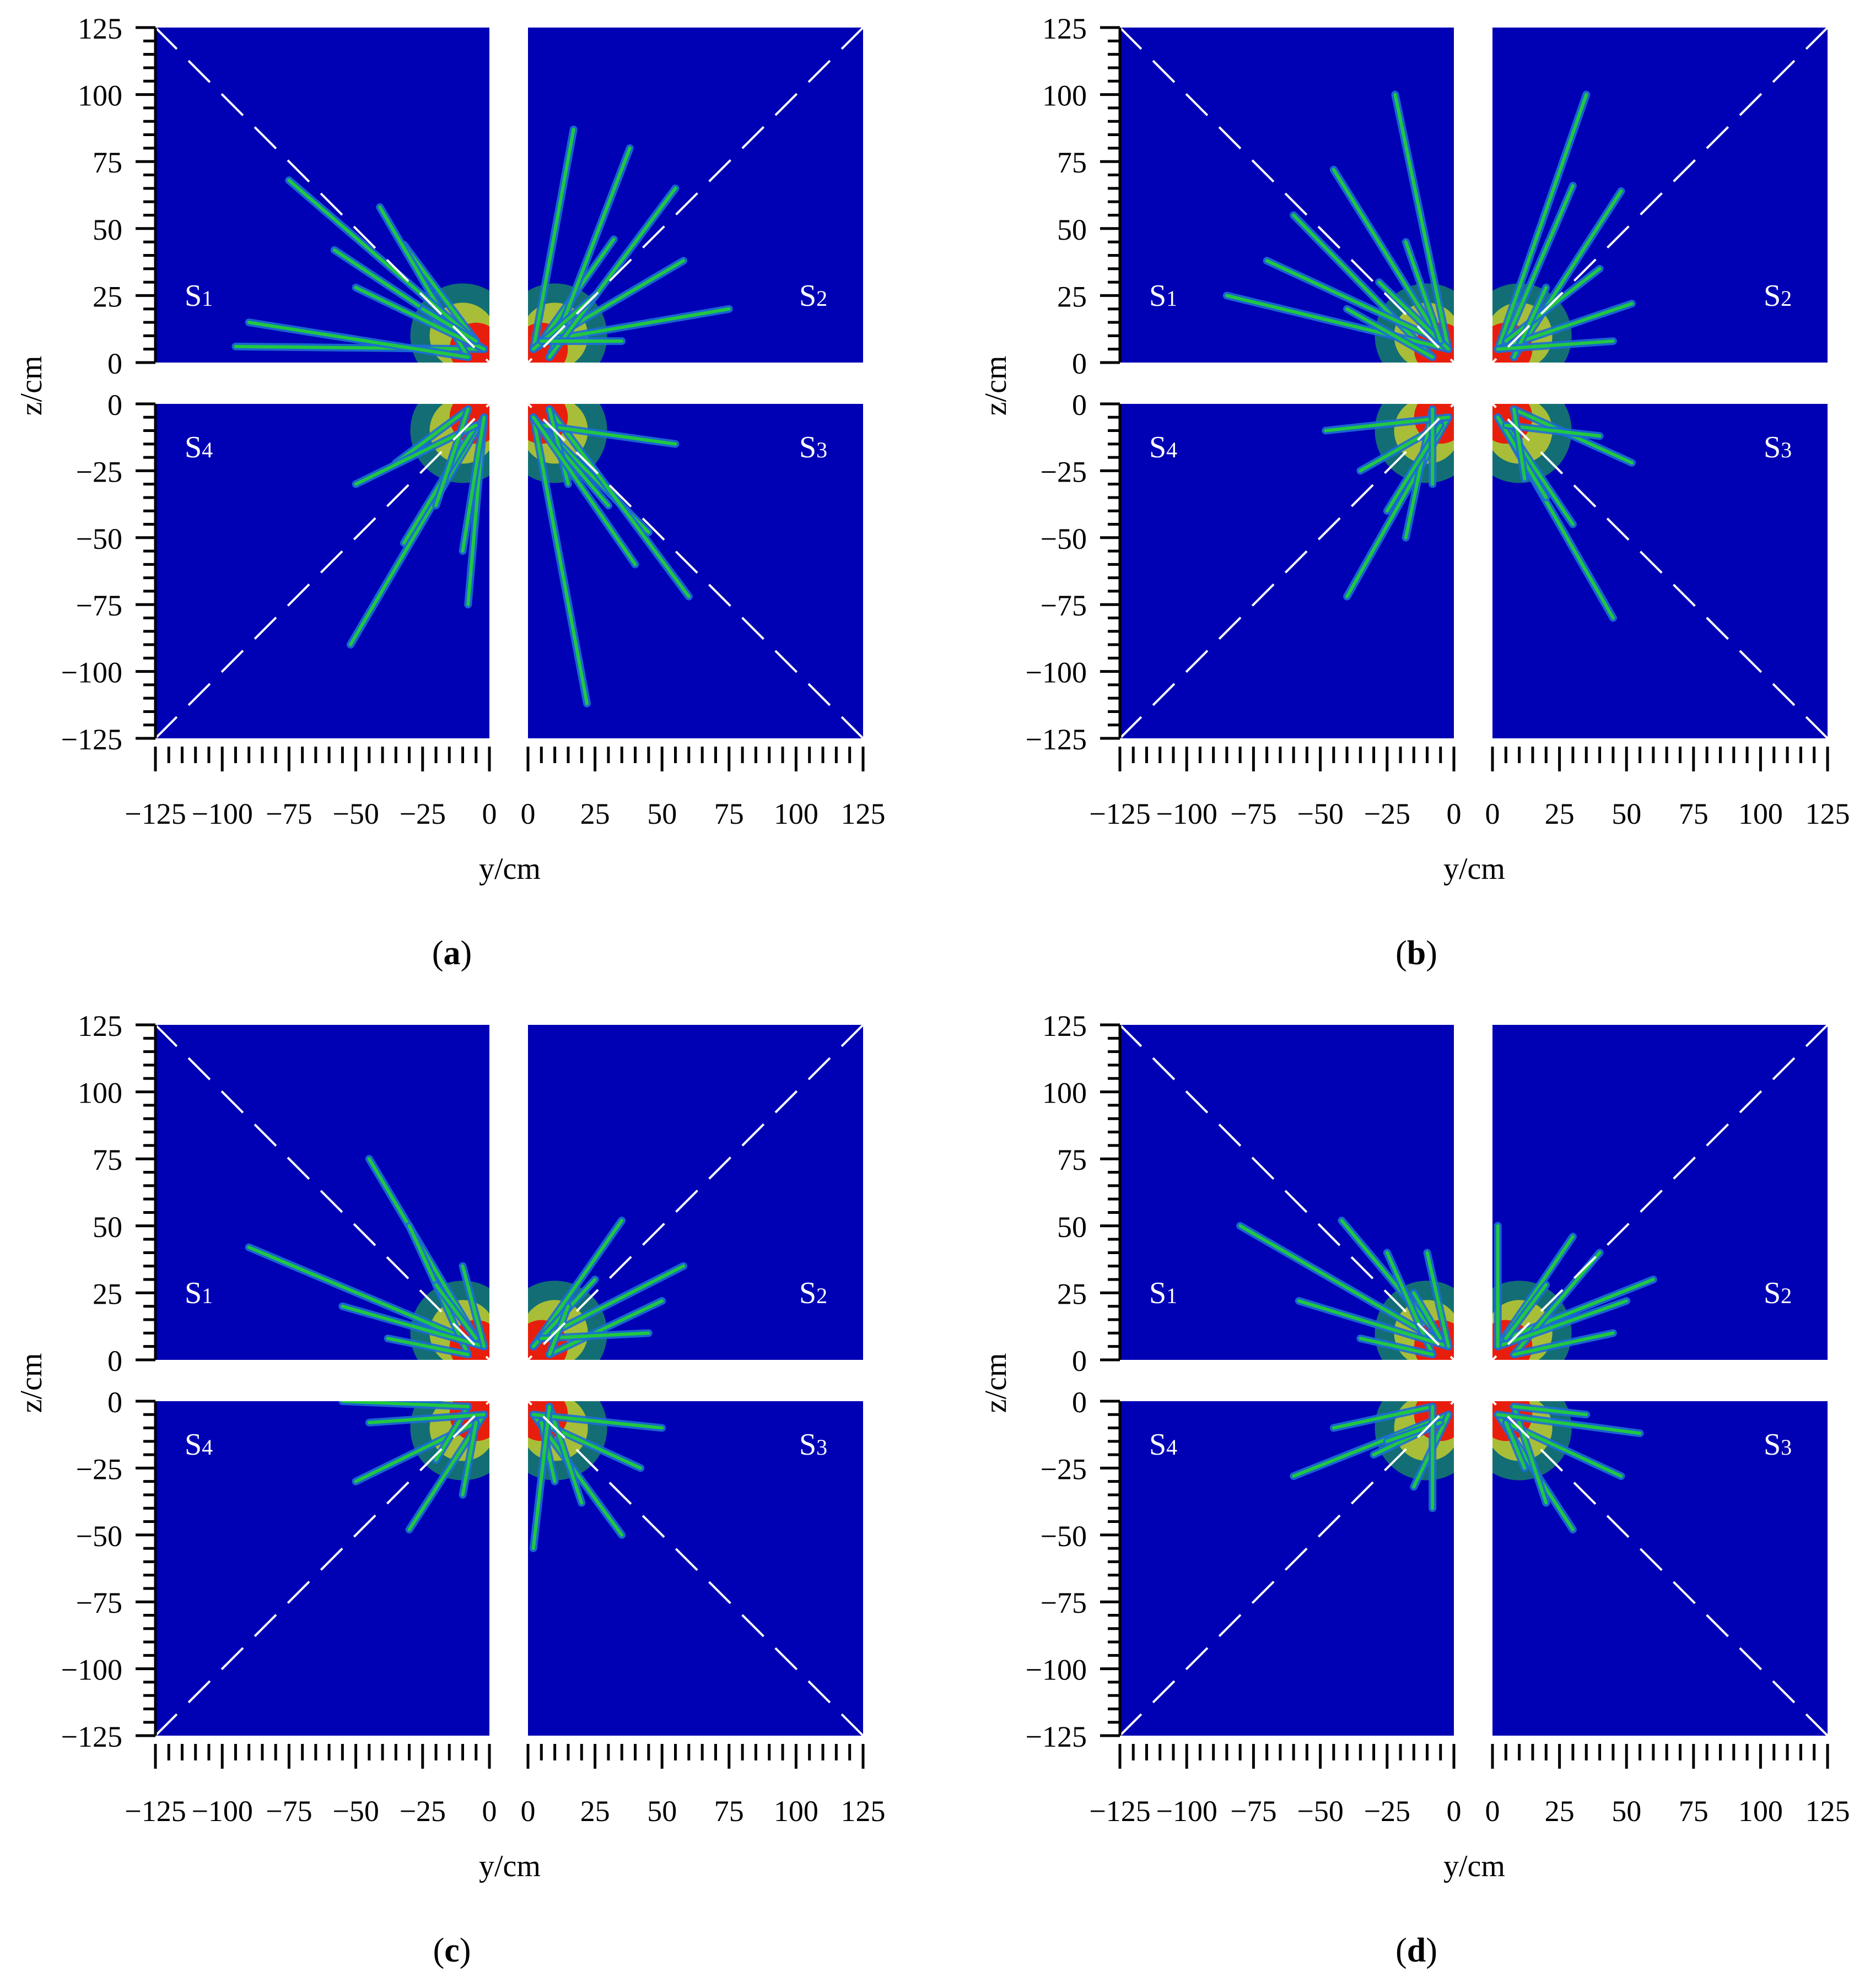 Image resolution: width=1870 pixels, height=1988 pixels. What do you see at coordinates (796, 813) in the screenshot?
I see `y-tick-label: 100` at bounding box center [796, 813].